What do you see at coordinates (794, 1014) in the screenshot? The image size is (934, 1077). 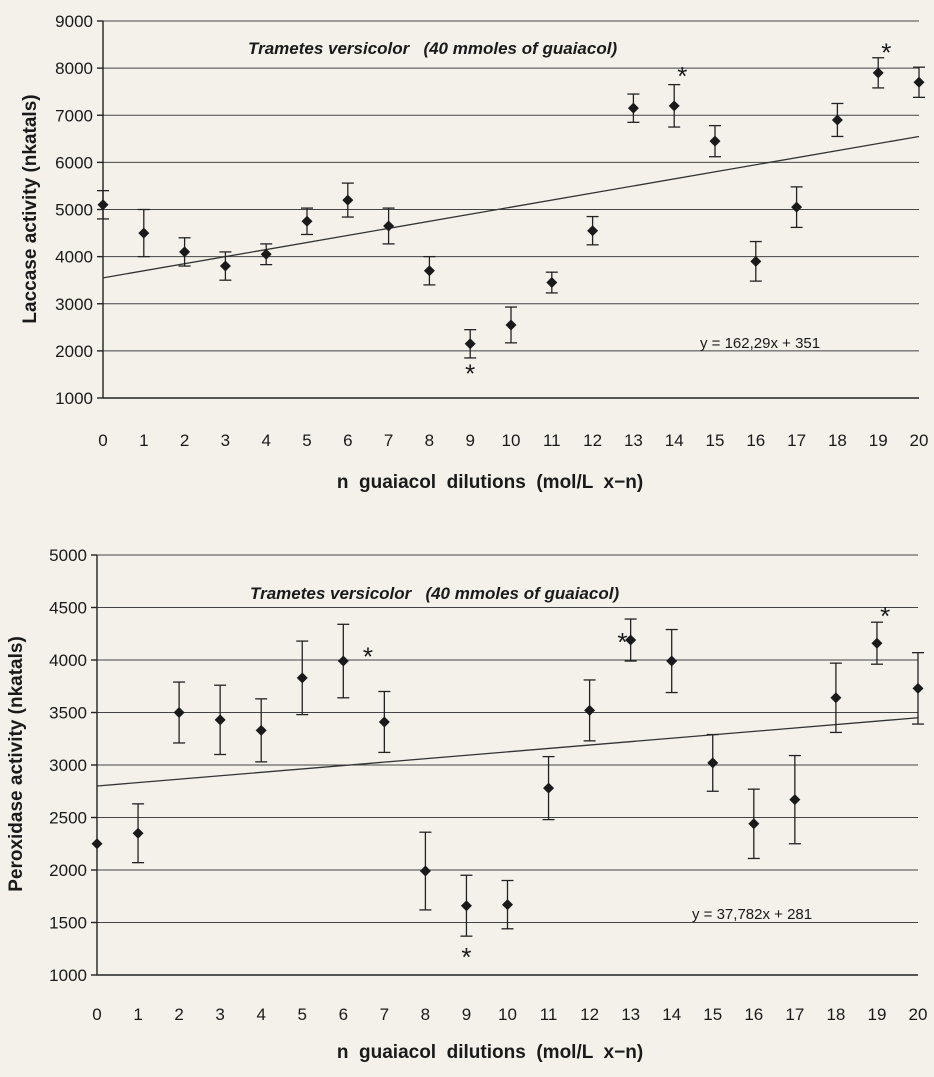 I see `peroxidase-x-tick-label: 17` at bounding box center [794, 1014].